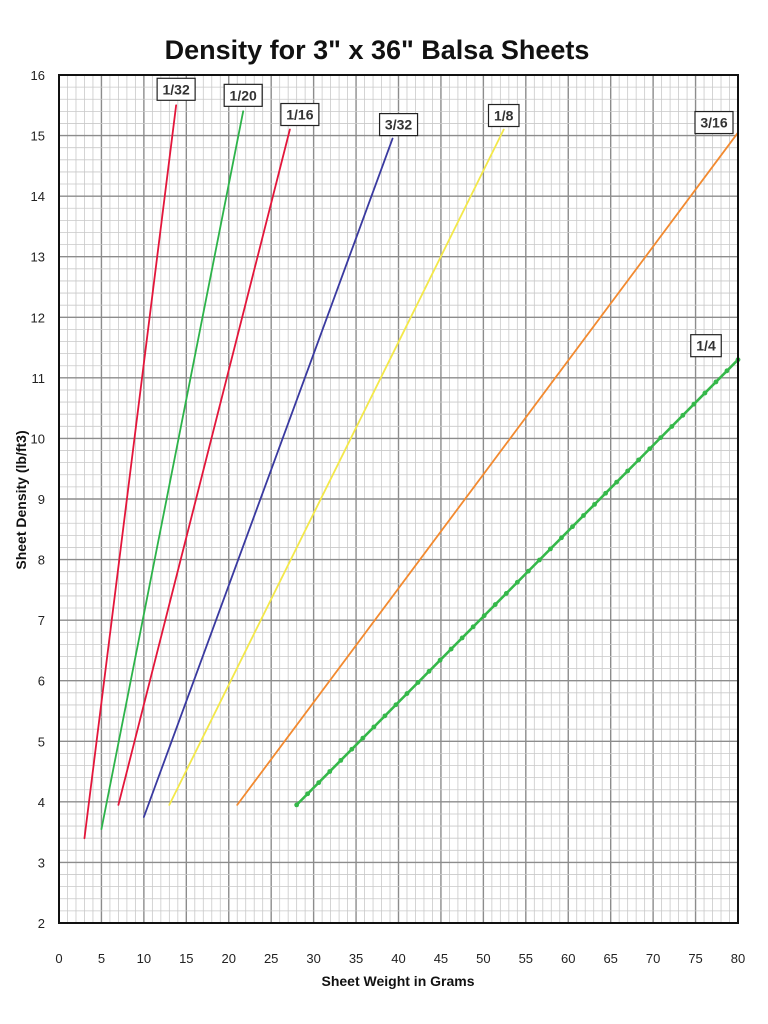 Image resolution: width=768 pixels, height=1024 pixels. What do you see at coordinates (38, 196) in the screenshot?
I see `y-tick-label: 14` at bounding box center [38, 196].